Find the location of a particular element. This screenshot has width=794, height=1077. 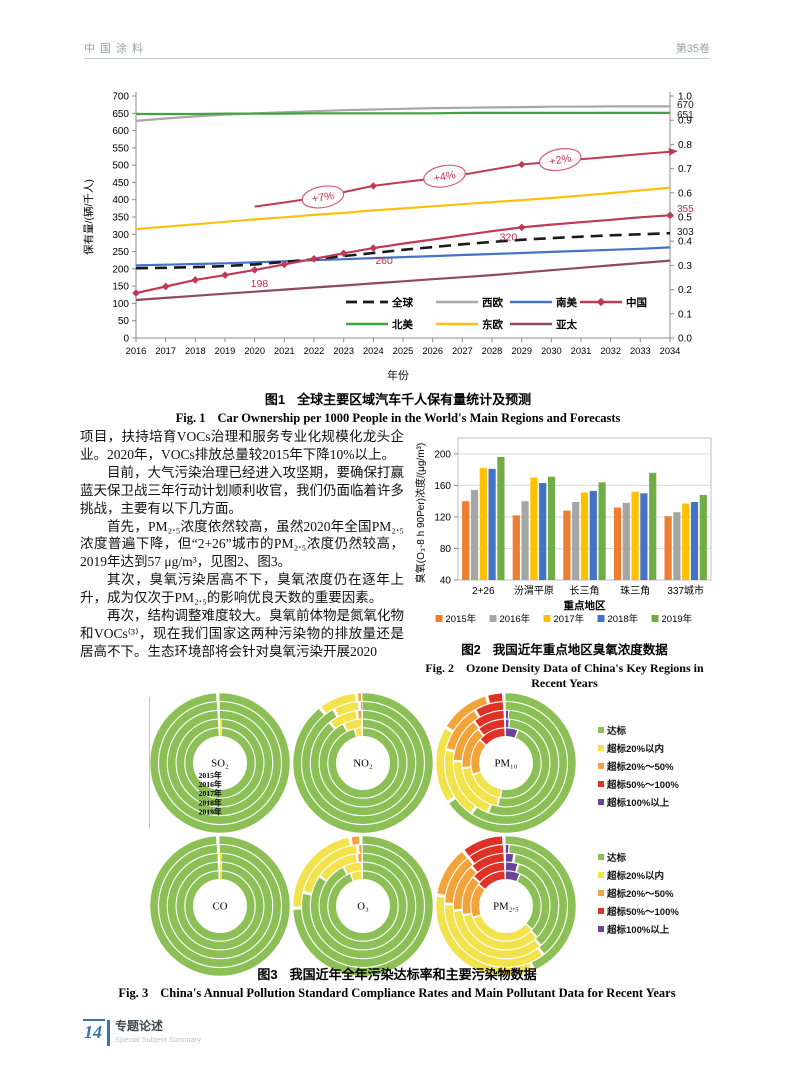

svg-text: 2016年 is located at coordinates (210, 784).